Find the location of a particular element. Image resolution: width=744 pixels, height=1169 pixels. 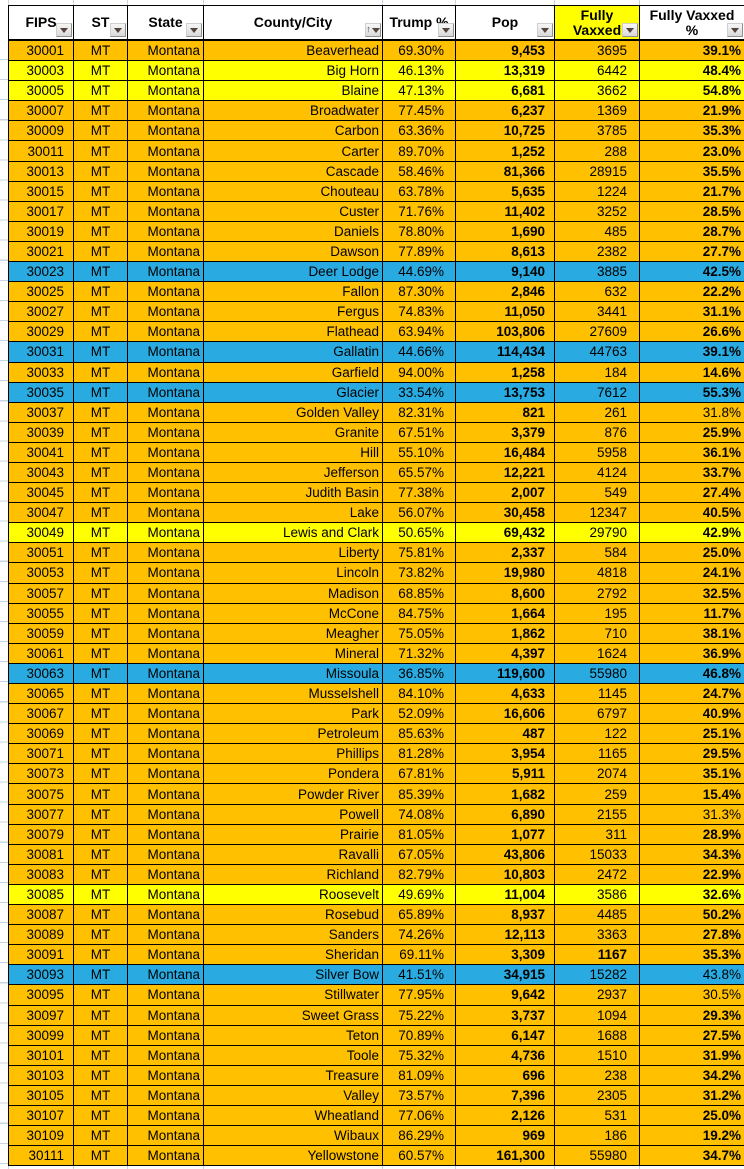

pop-cell: 10,803 is located at coordinates (505, 874).